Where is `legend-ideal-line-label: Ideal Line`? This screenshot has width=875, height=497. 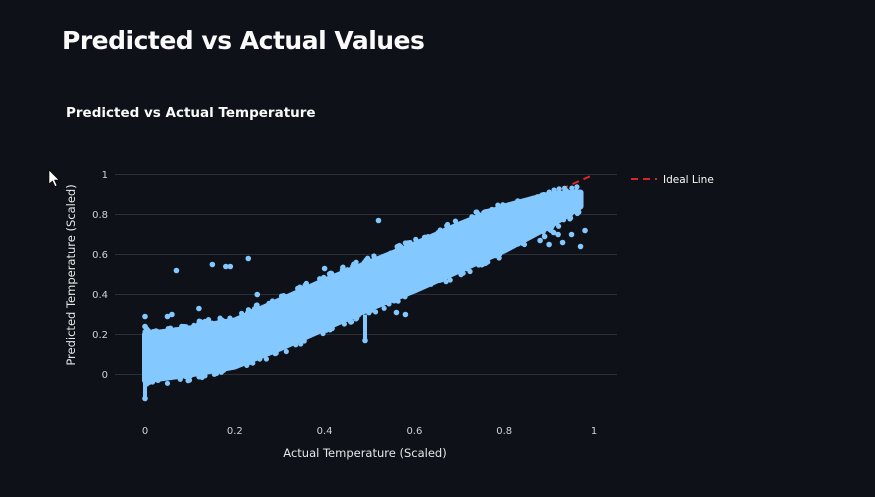
legend-ideal-line-label: Ideal Line is located at coordinates (688, 180).